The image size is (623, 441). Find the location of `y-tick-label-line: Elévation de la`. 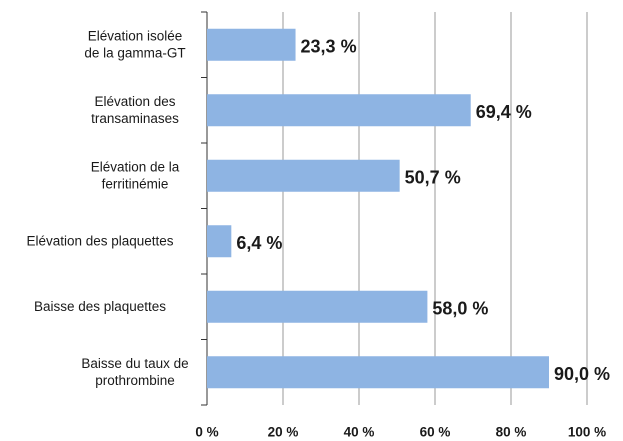

y-tick-label-line: Elévation de la is located at coordinates (135, 166).